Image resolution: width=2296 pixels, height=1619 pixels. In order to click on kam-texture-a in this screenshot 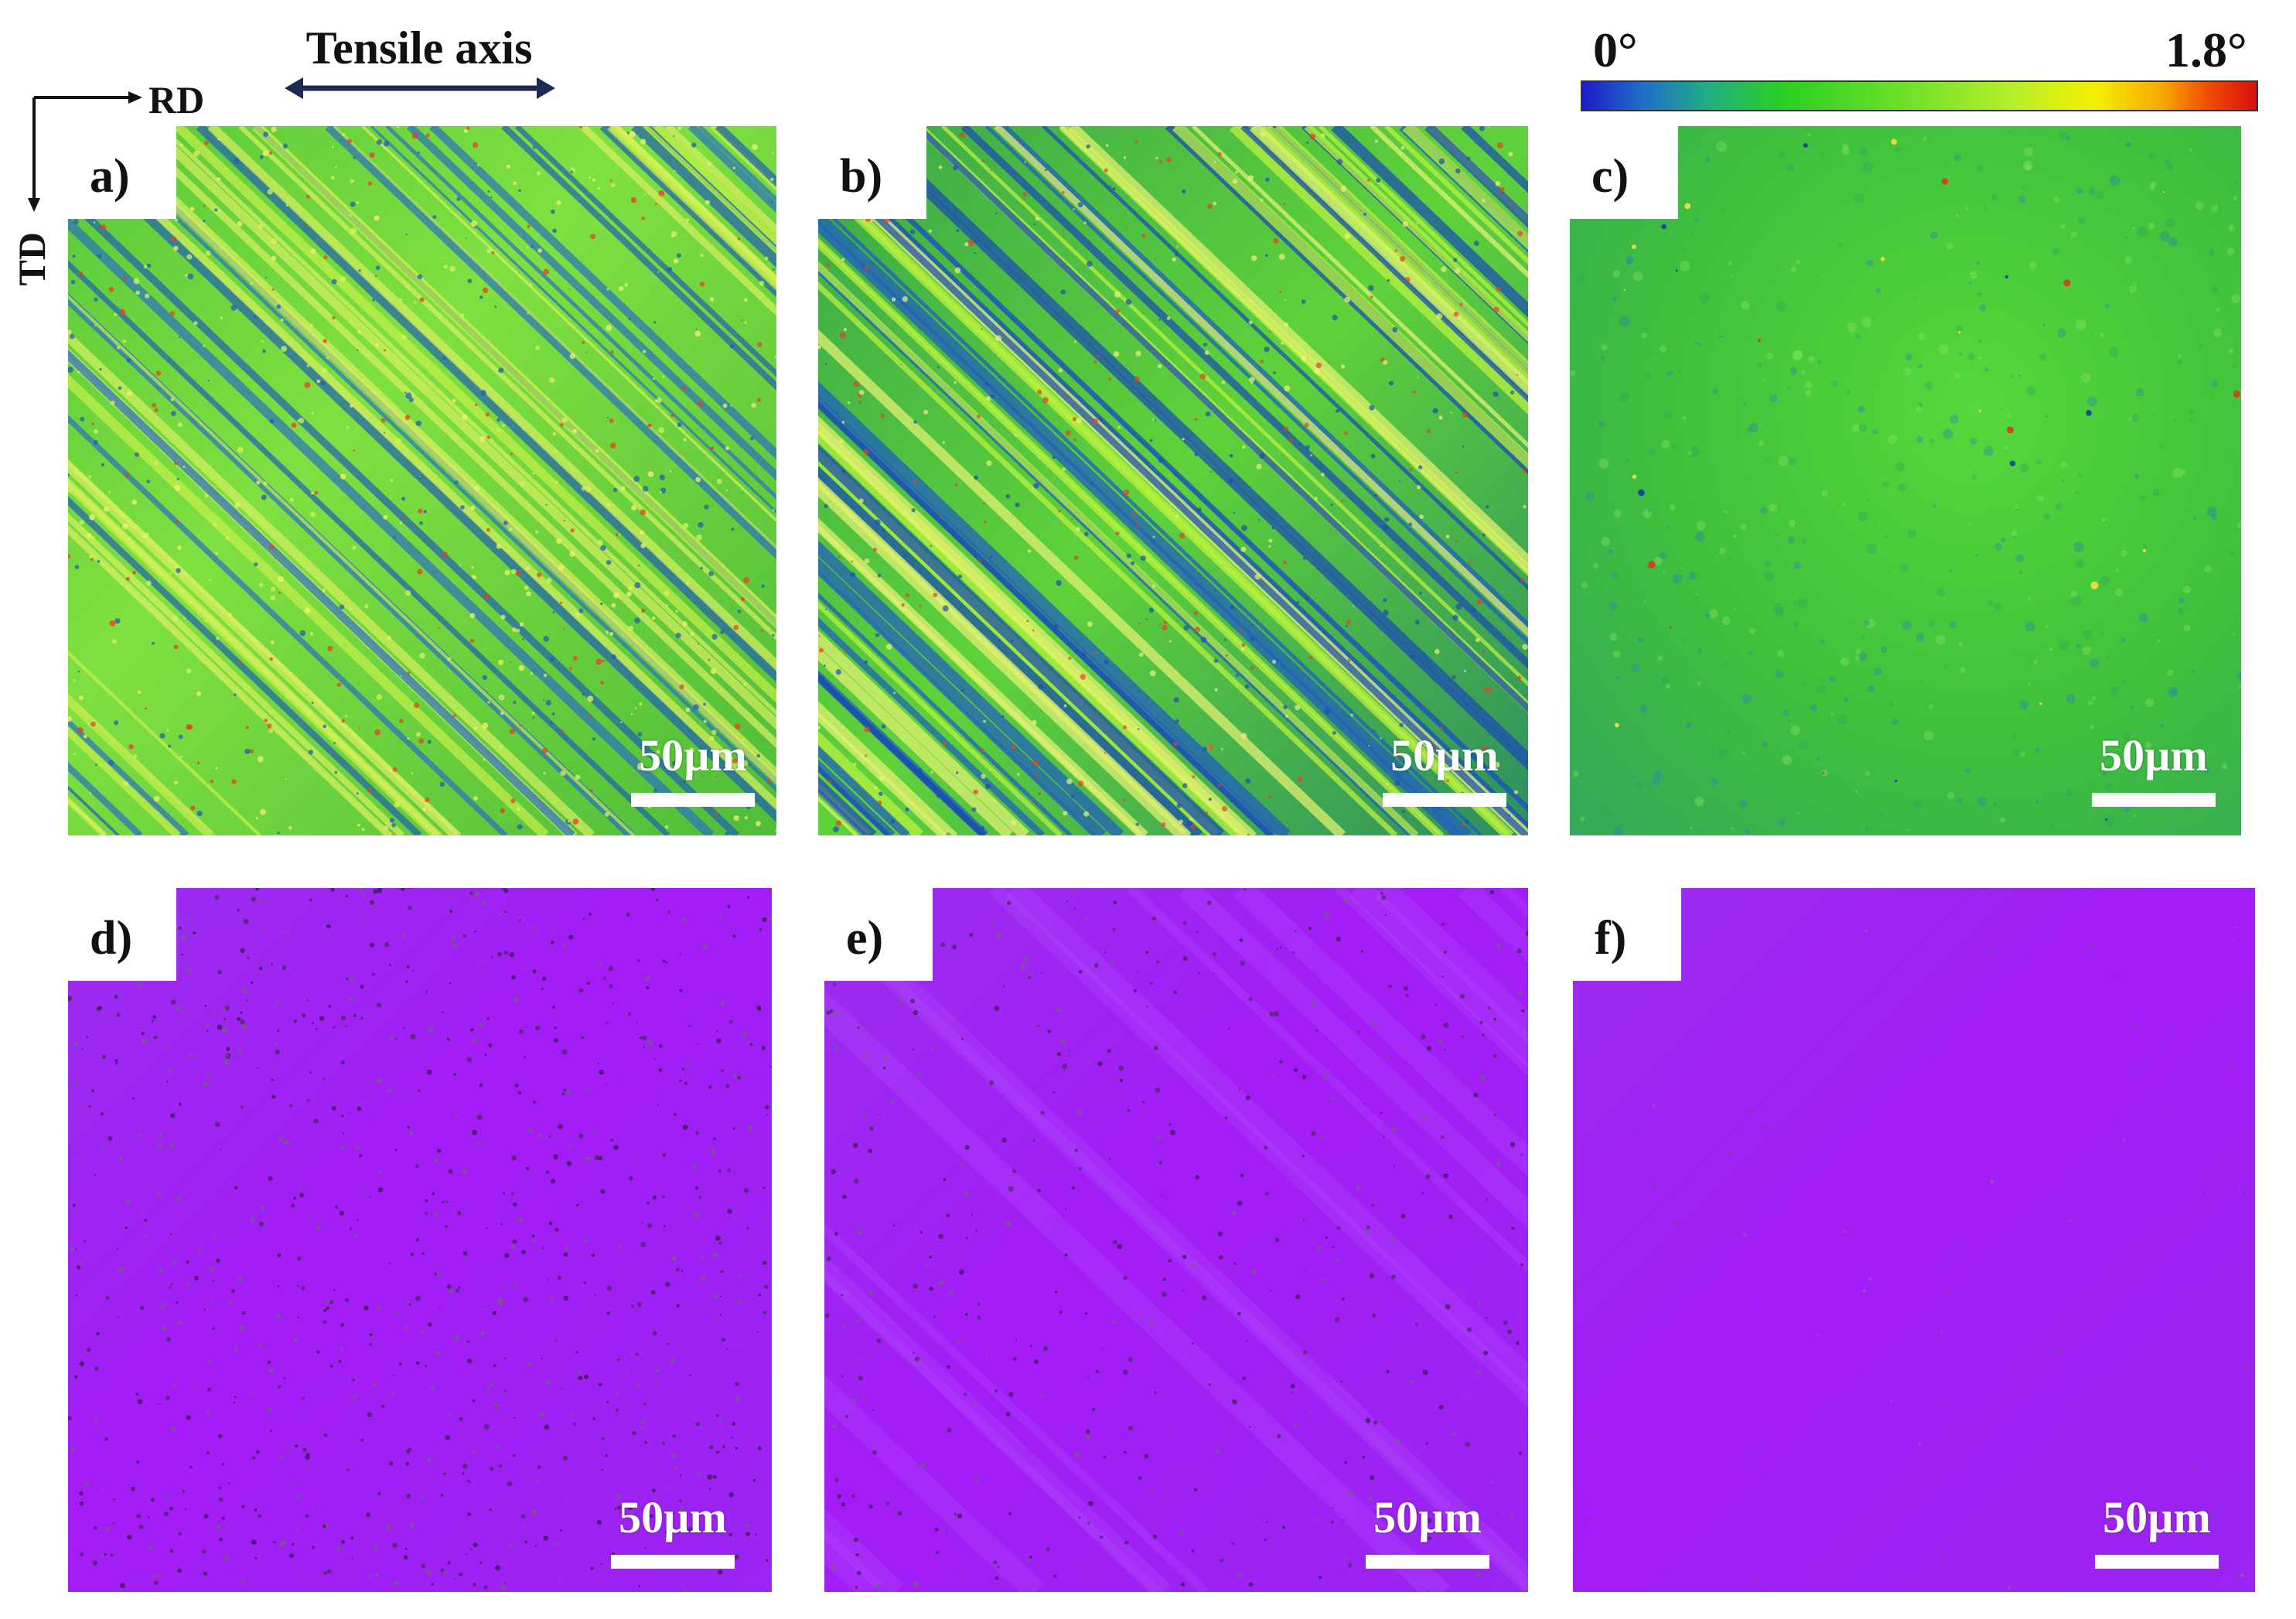, I will do `click(422, 480)`.